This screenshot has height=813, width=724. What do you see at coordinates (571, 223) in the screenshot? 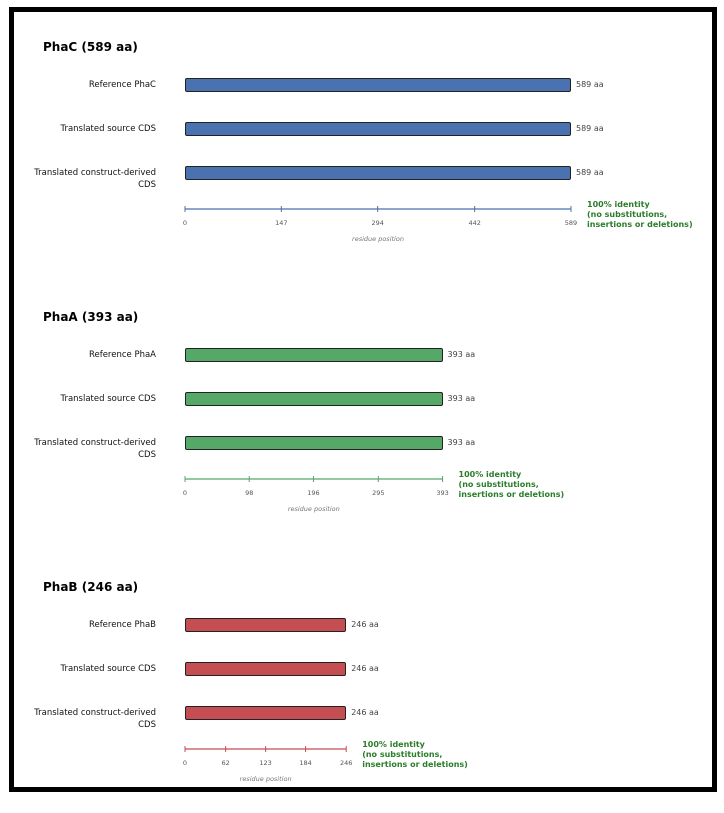
I see `tick-label: 589` at bounding box center [571, 223].